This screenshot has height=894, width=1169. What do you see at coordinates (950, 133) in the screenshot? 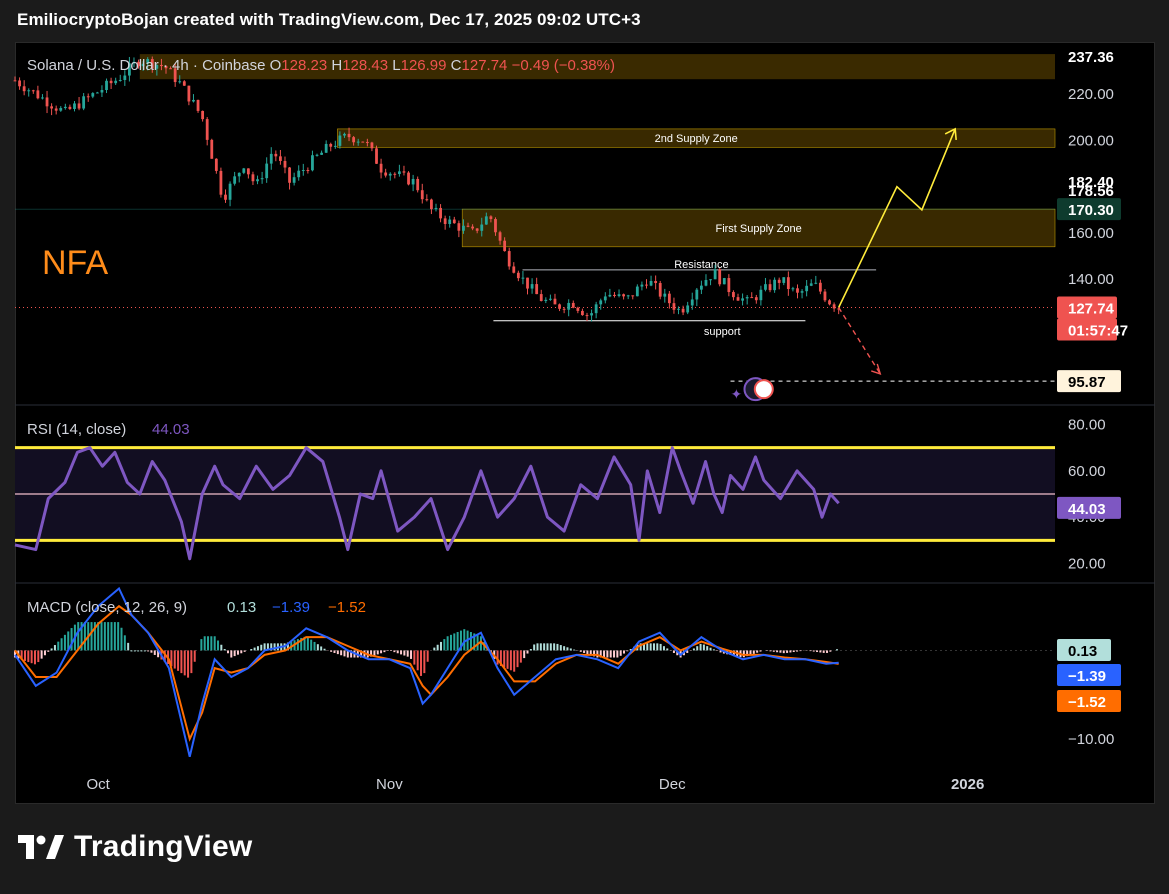
I see `projection-up-arrowhead` at bounding box center [950, 133].